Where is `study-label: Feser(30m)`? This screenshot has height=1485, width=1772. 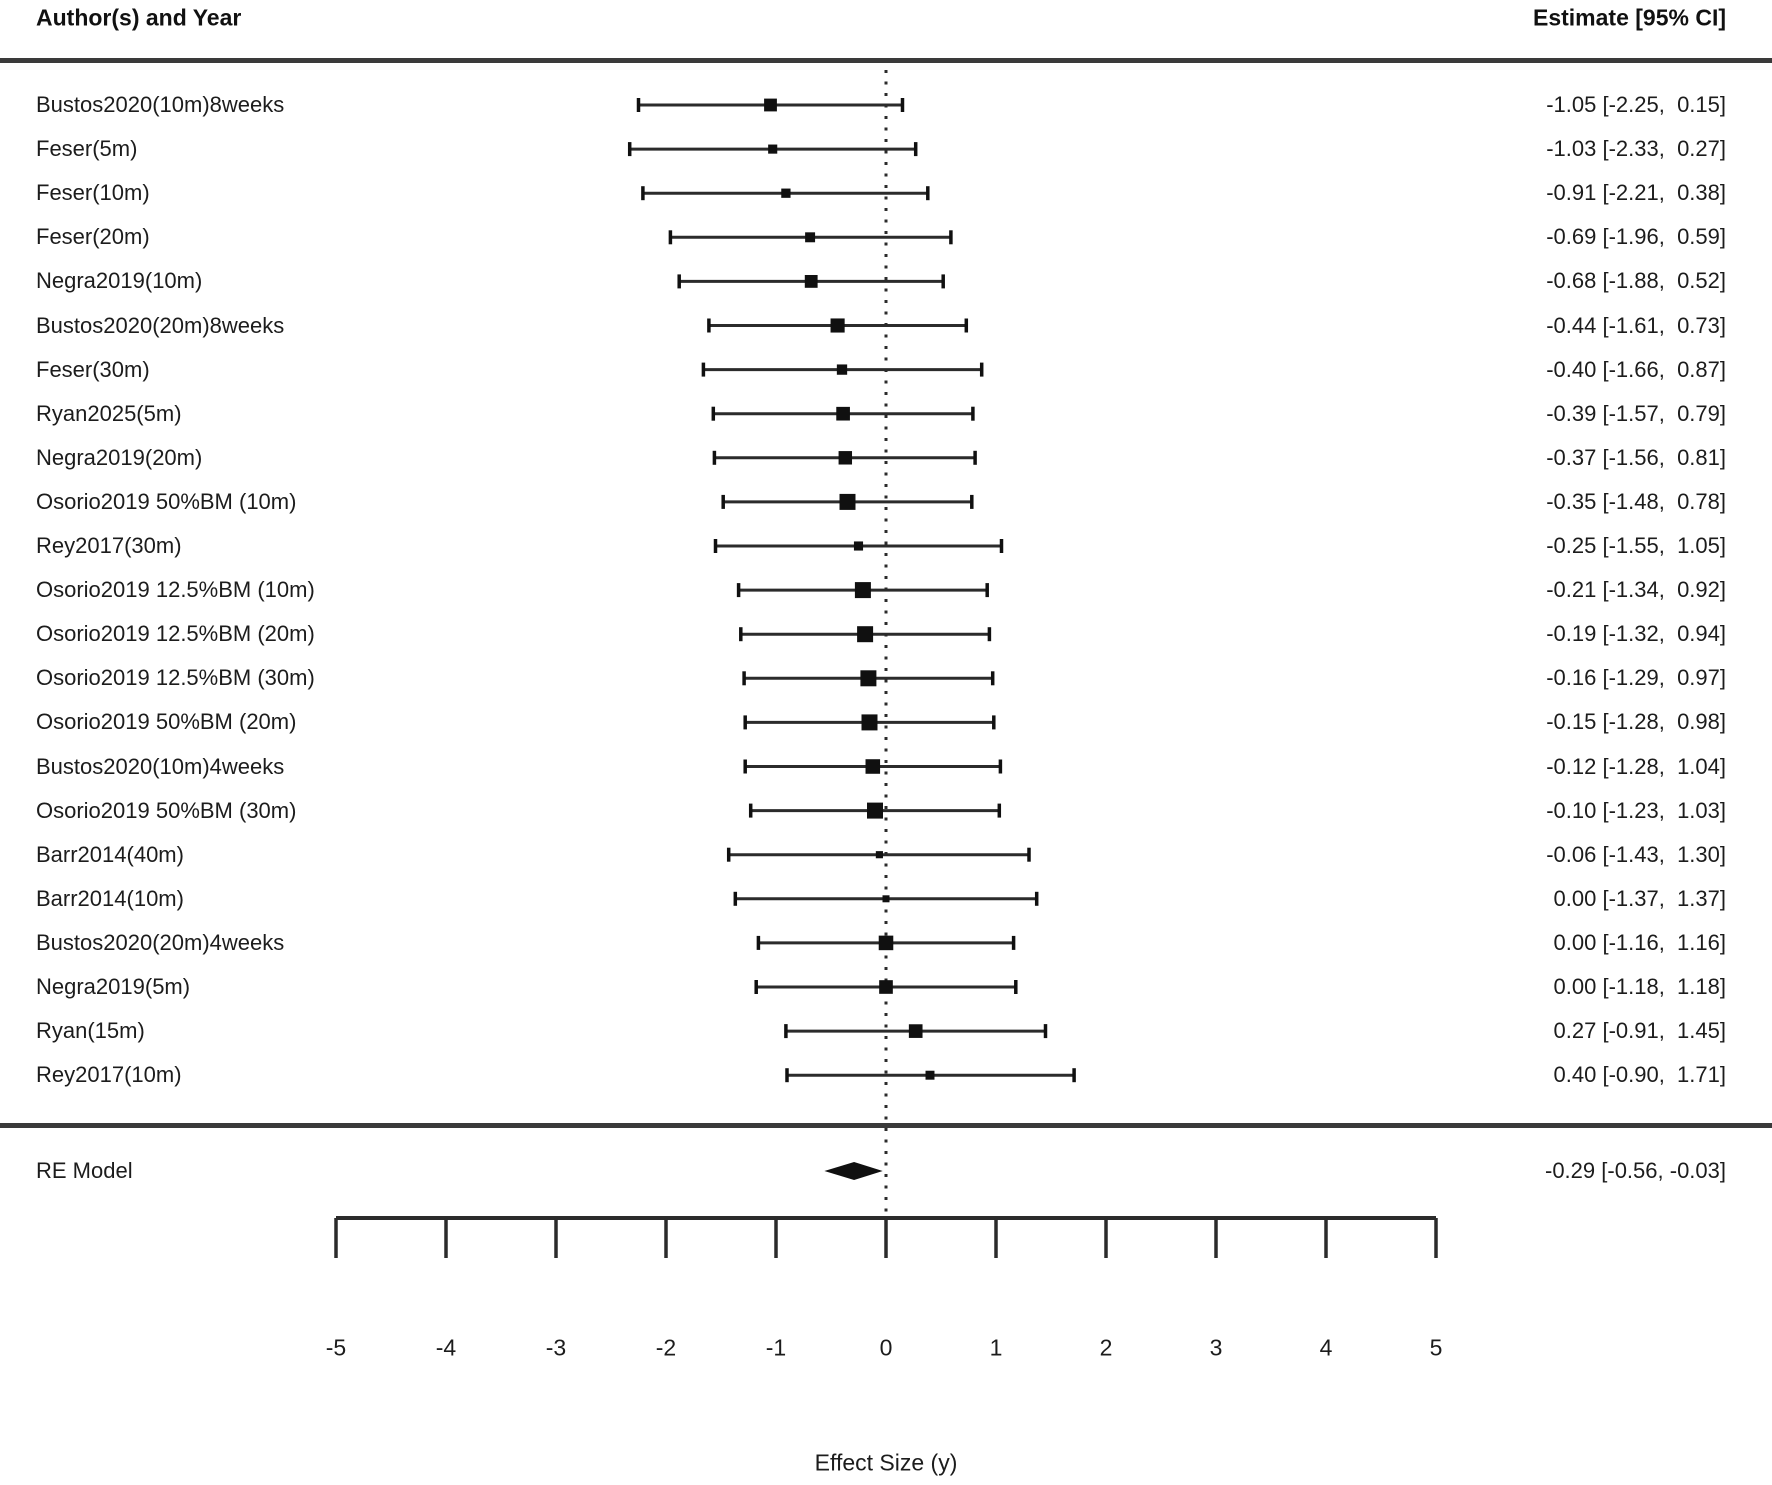
study-label: Feser(30m) is located at coordinates (93, 369).